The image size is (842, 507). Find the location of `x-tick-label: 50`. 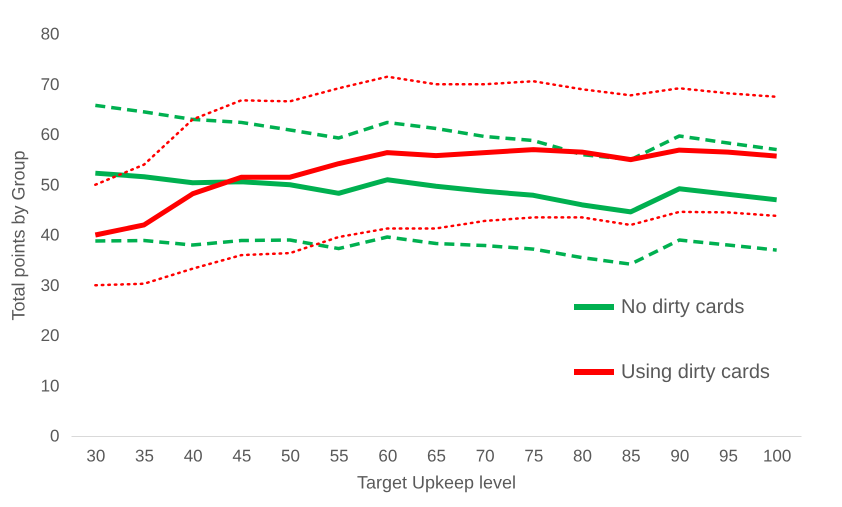

x-tick-label: 50 is located at coordinates (290, 456).